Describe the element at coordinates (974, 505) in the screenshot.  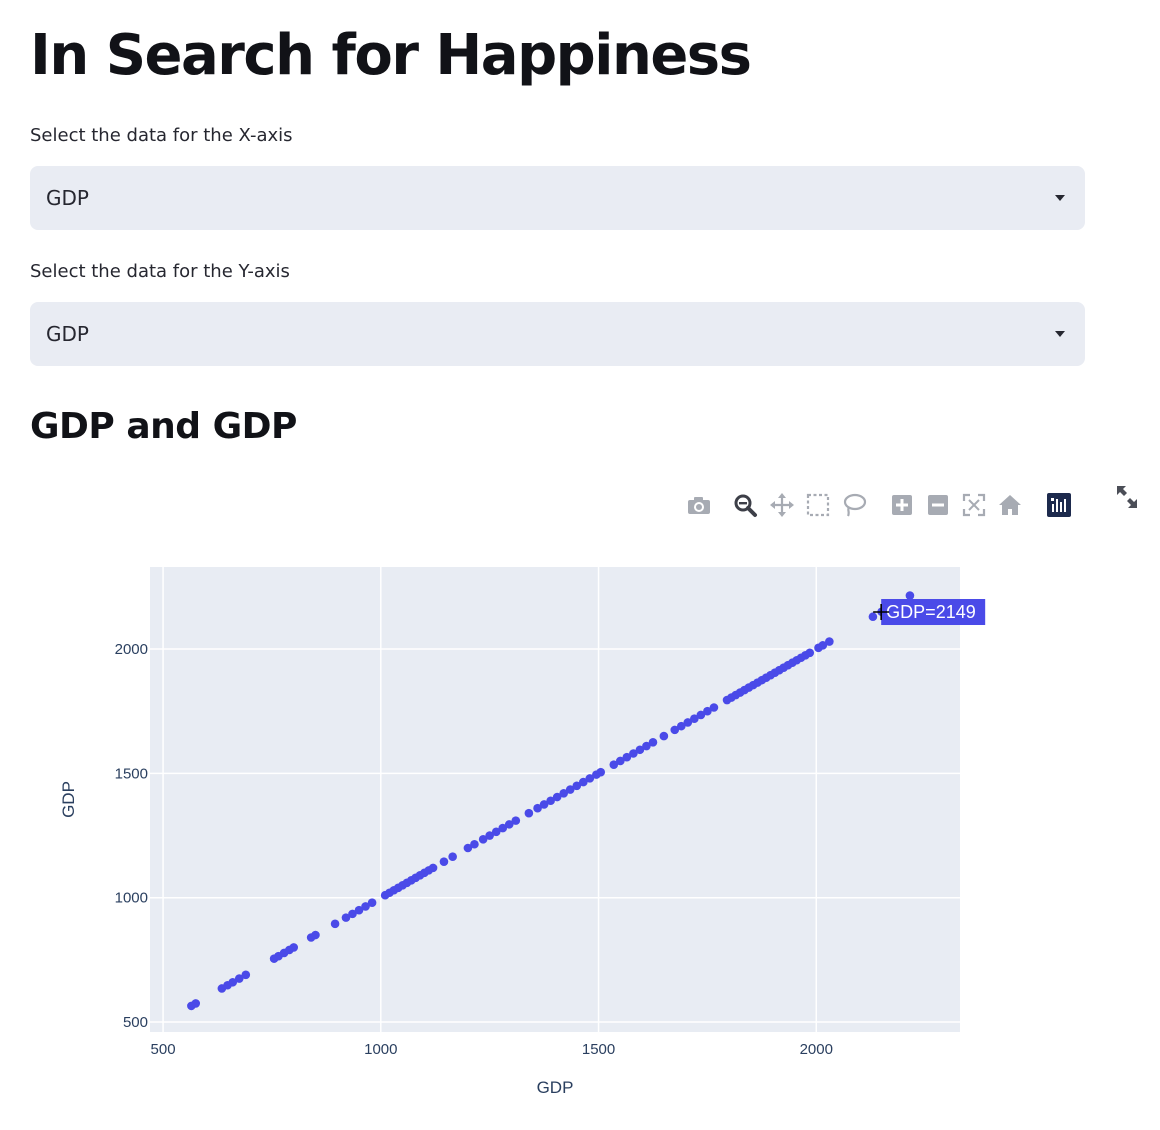
I see `autoscale-icon` at that location.